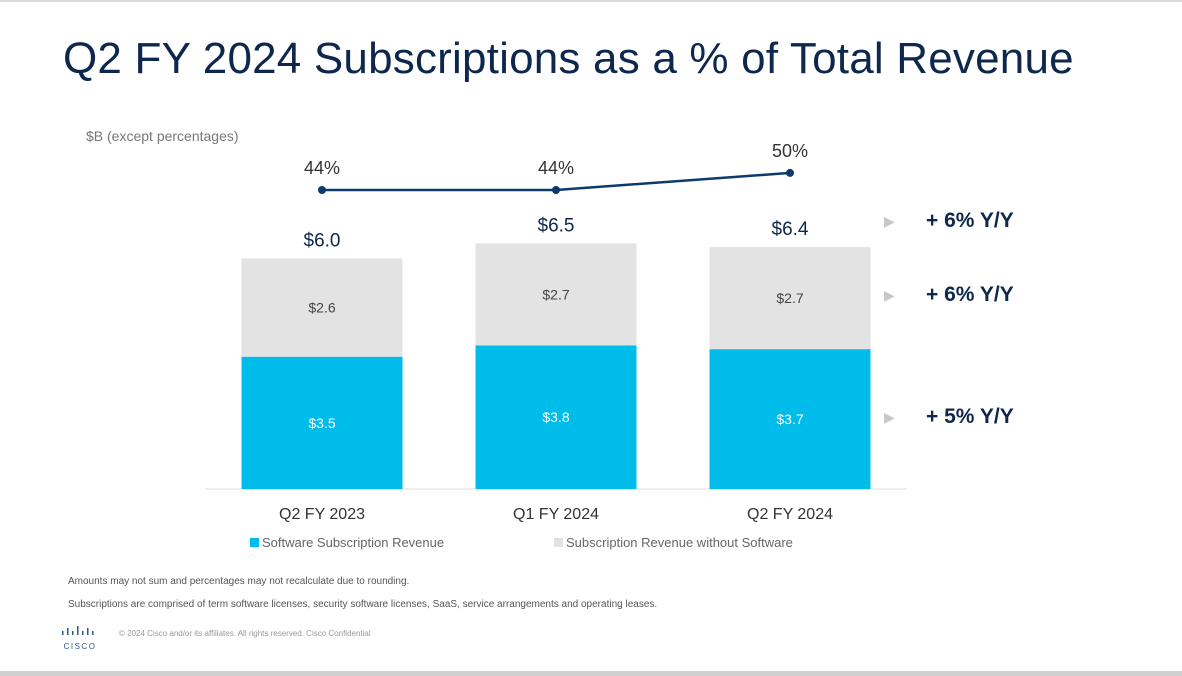 Image resolution: width=1182 pixels, height=676 pixels. I want to click on total-label-0: $6.0, so click(322, 240).